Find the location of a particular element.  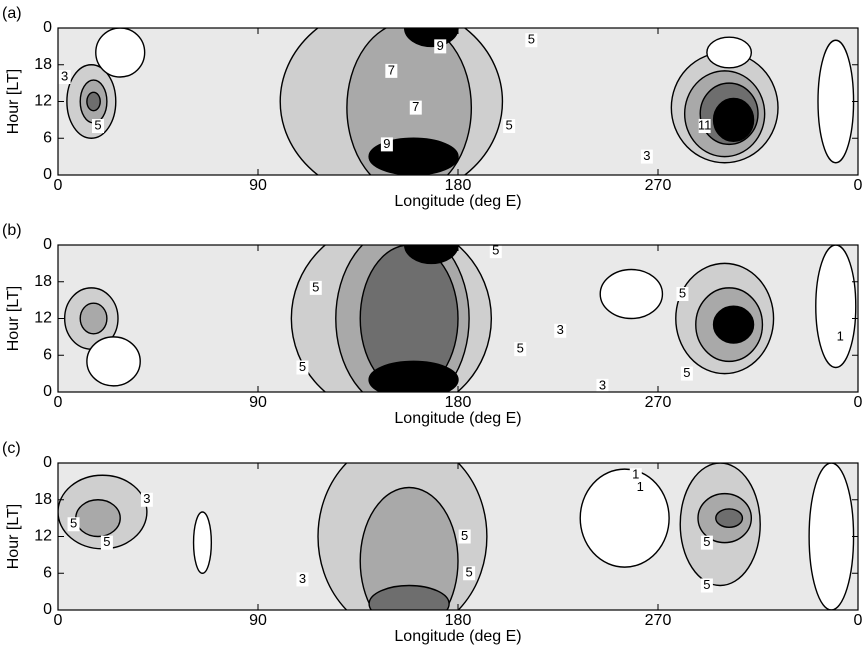

panel-label: (c) is located at coordinates (11, 448).